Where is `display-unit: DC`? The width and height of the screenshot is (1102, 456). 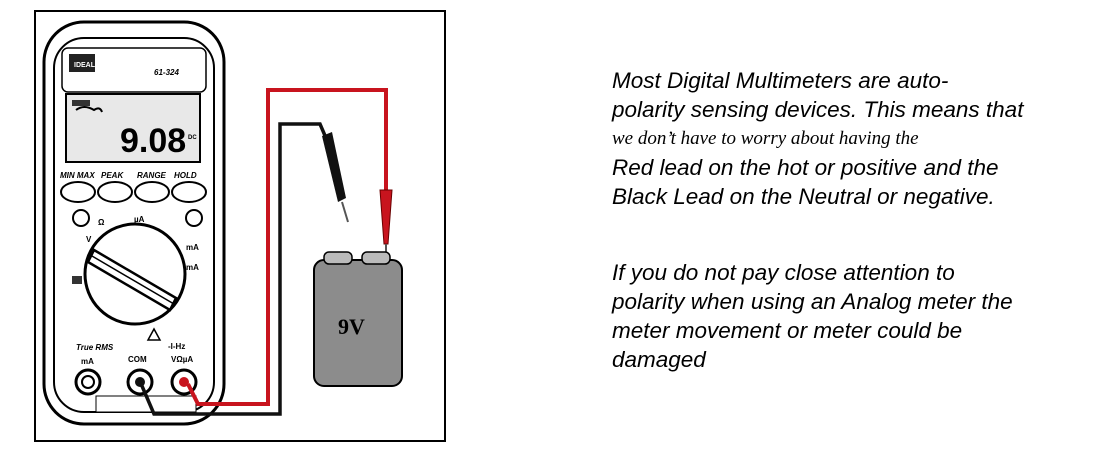 display-unit: DC is located at coordinates (192, 138).